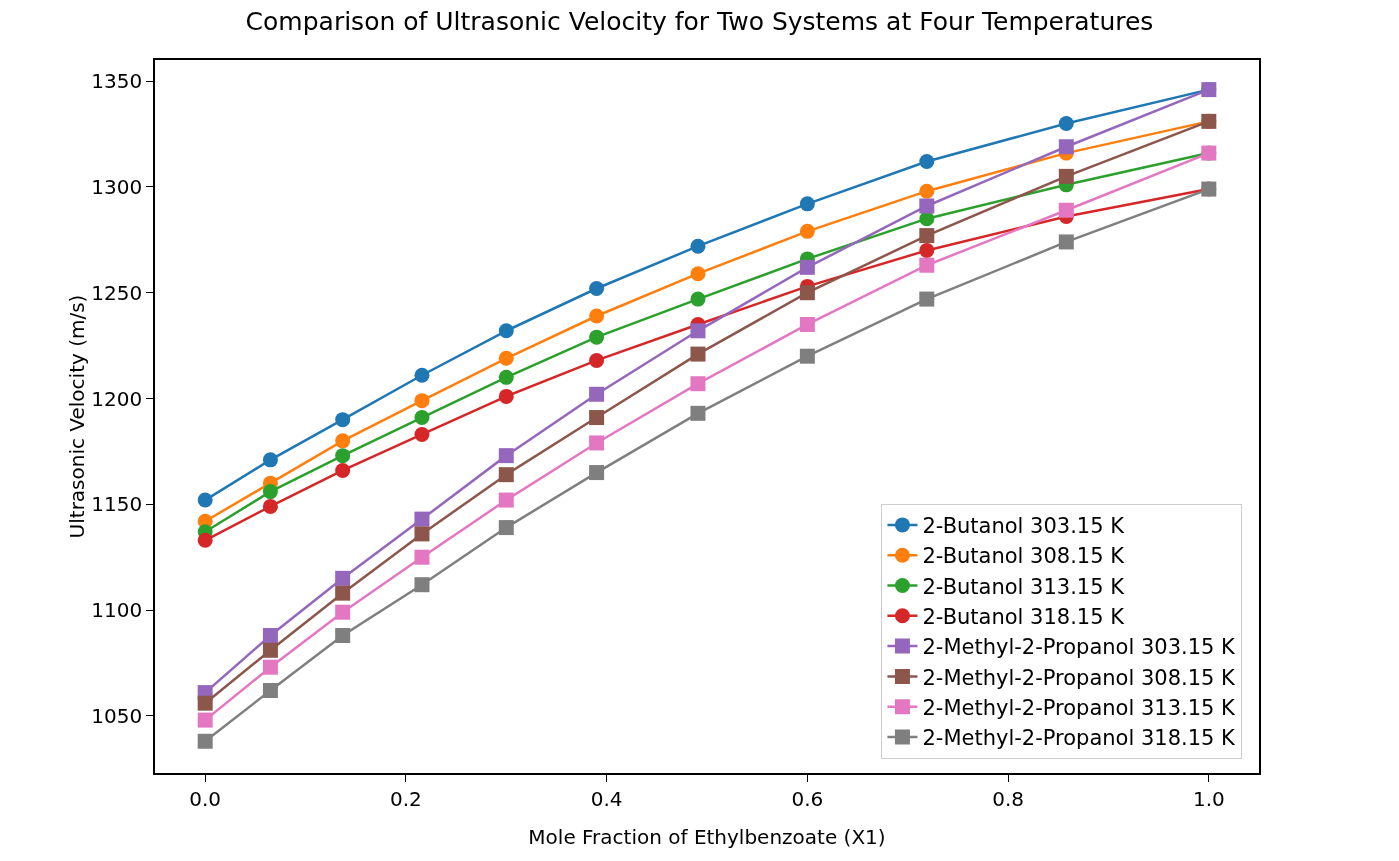 This screenshot has height=861, width=1399. Describe the element at coordinates (699, 22) in the screenshot. I see `chart-title: Comparison of Ultrasonic Velocity for Two Systems at Four Temperatures` at that location.